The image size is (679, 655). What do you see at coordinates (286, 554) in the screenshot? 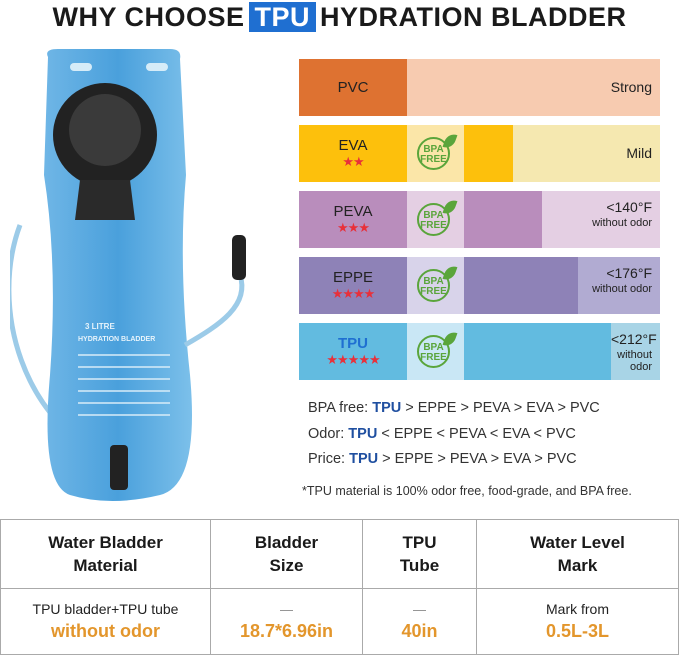
I see `header-size: Bladder Size` at bounding box center [286, 554].